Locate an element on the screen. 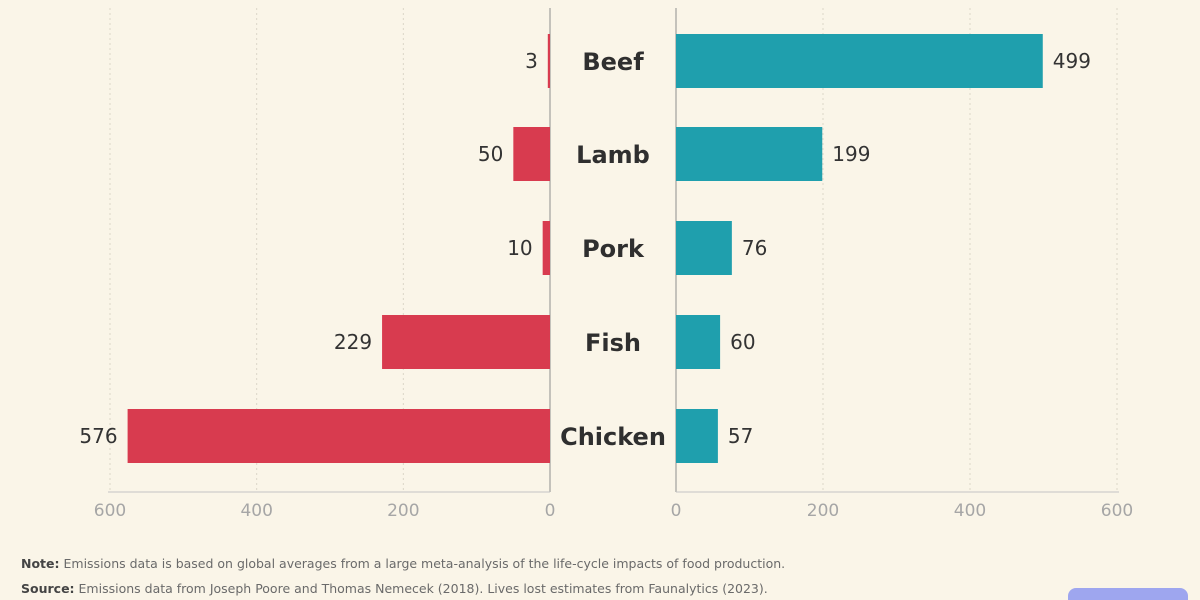 This screenshot has height=600, width=1200. tick-label-right-600: 600 is located at coordinates (1117, 511).